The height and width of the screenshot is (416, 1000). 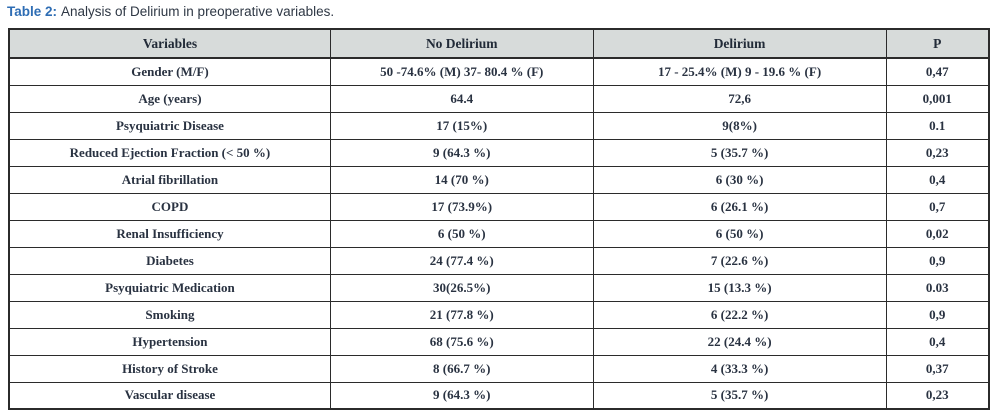 I want to click on cell-variable: COPD, so click(x=169, y=206).